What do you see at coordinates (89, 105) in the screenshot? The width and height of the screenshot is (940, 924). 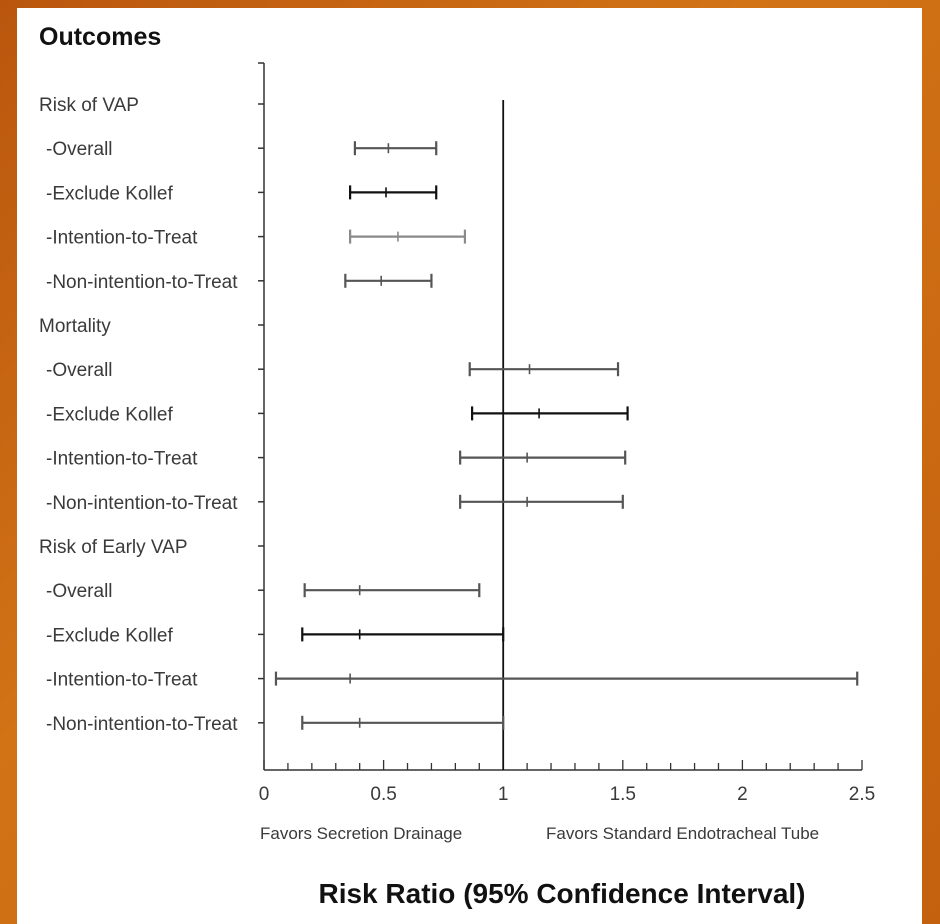 I see `group-header-label: Risk of VAP` at bounding box center [89, 105].